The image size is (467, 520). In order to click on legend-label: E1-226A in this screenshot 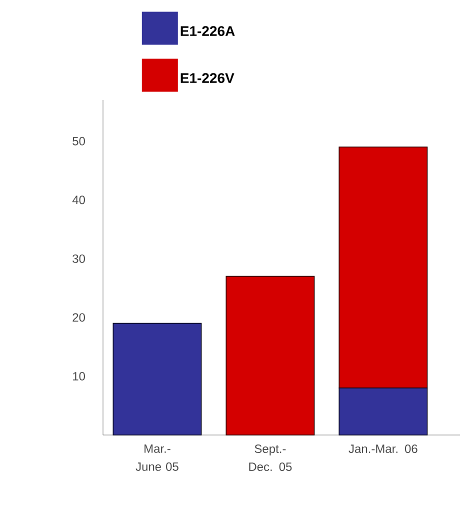, I will do `click(207, 31)`.